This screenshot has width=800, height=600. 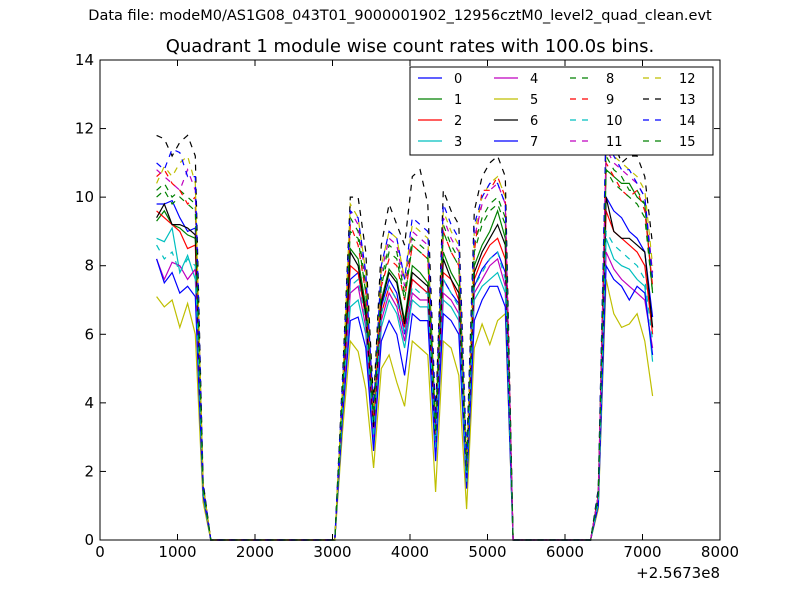 I want to click on legend-label-6: 6, so click(x=534, y=121).